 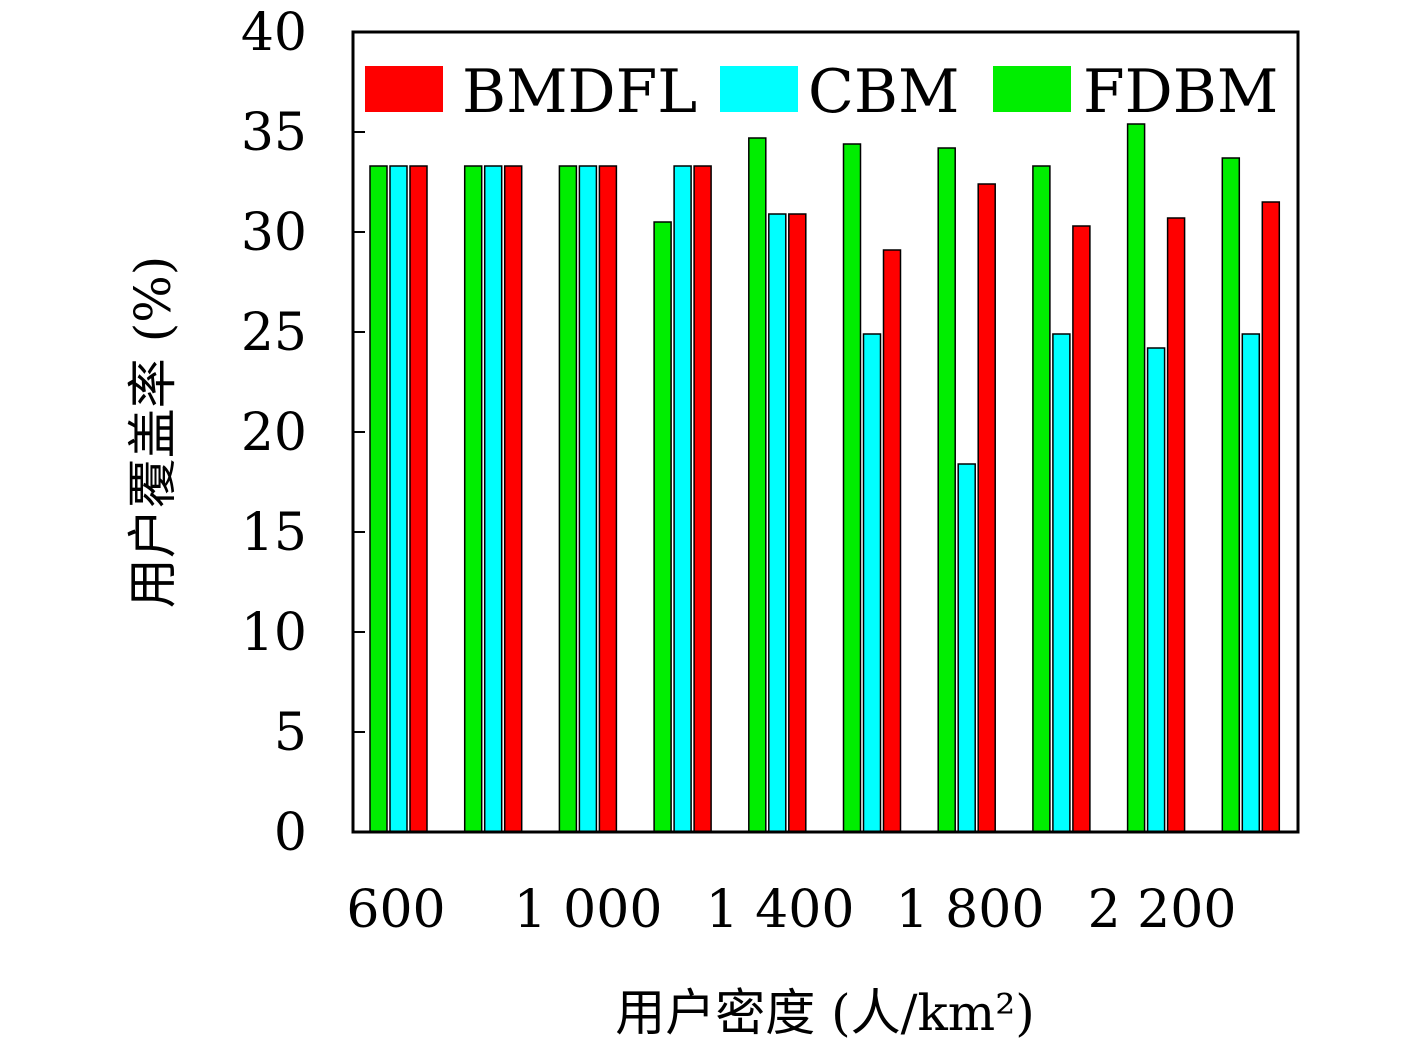 What do you see at coordinates (1032, 89) in the screenshot?
I see `legend-swatch-fdbm` at bounding box center [1032, 89].